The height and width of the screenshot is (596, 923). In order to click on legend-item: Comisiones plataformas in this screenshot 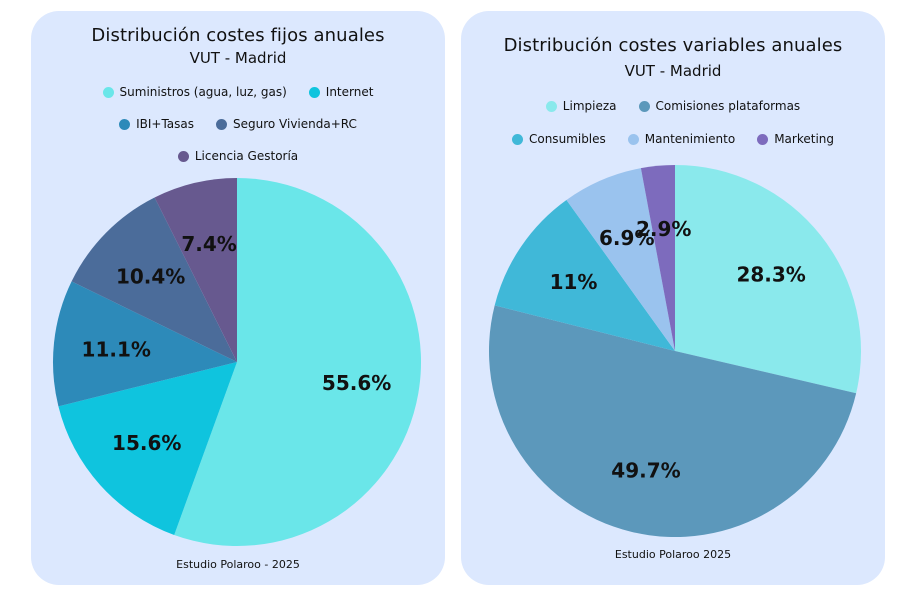, I will do `click(719, 106)`.